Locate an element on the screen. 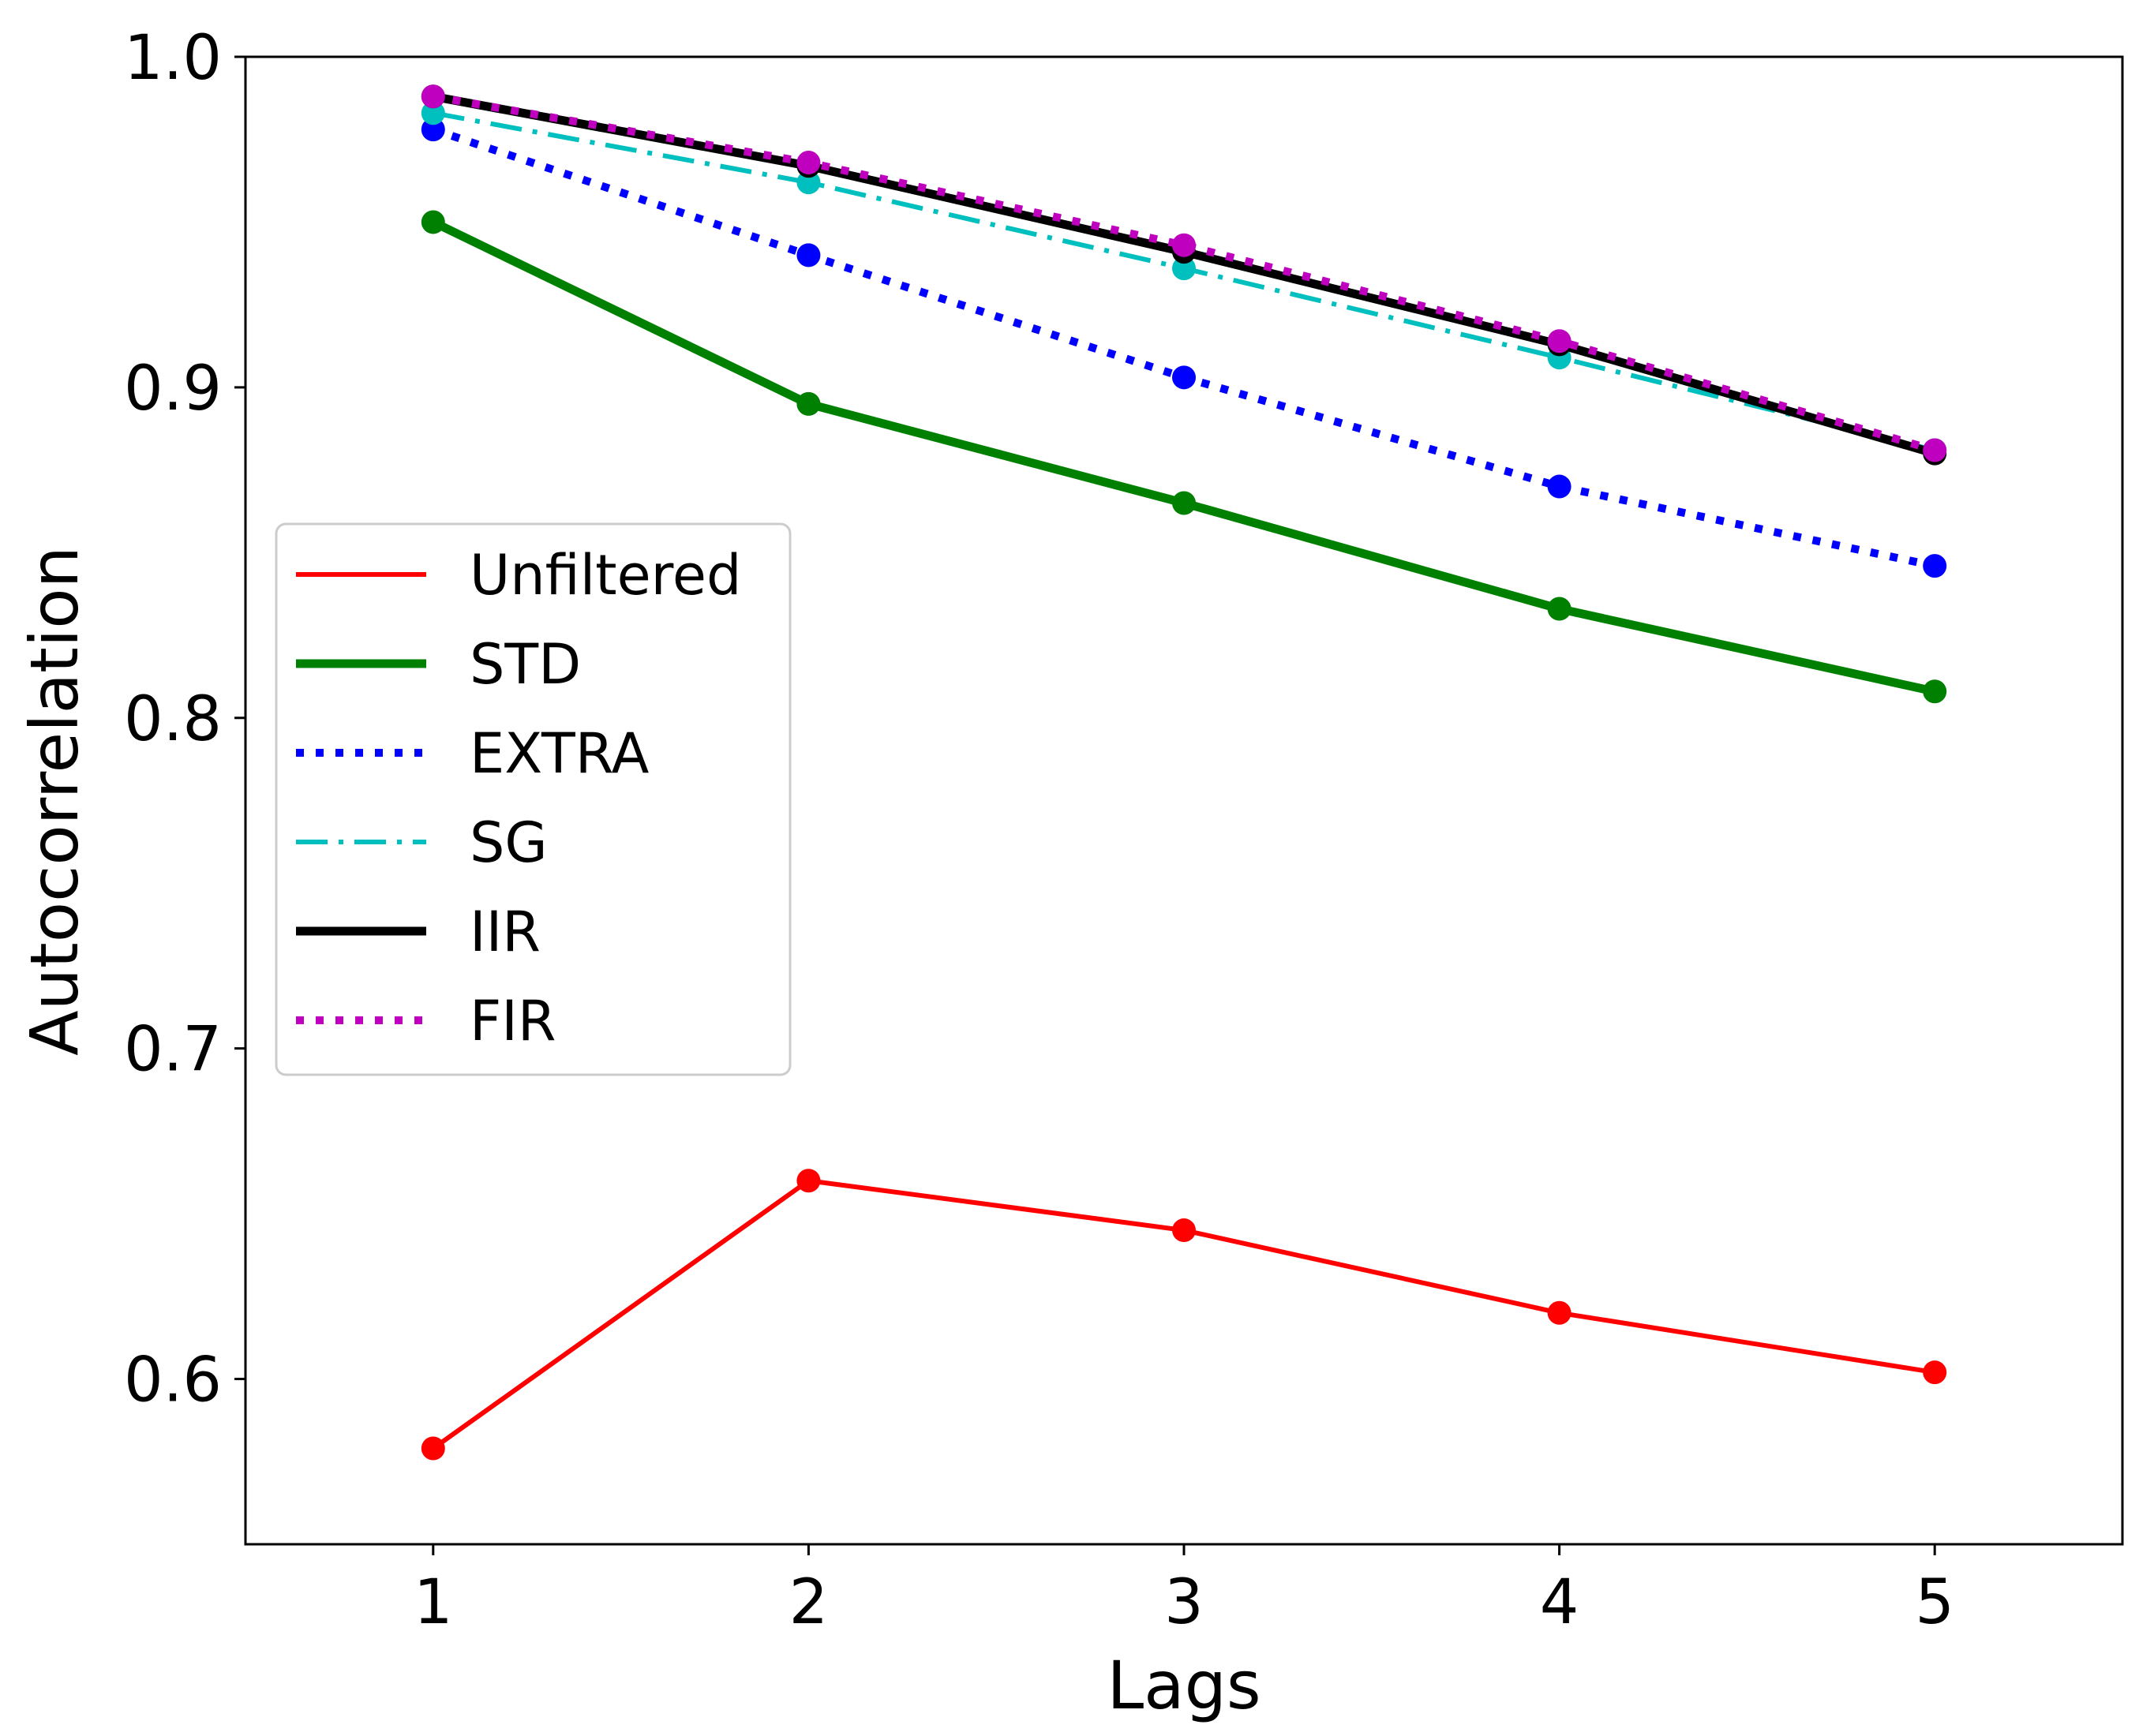  x-tick-label: 5 is located at coordinates (1934, 1602).